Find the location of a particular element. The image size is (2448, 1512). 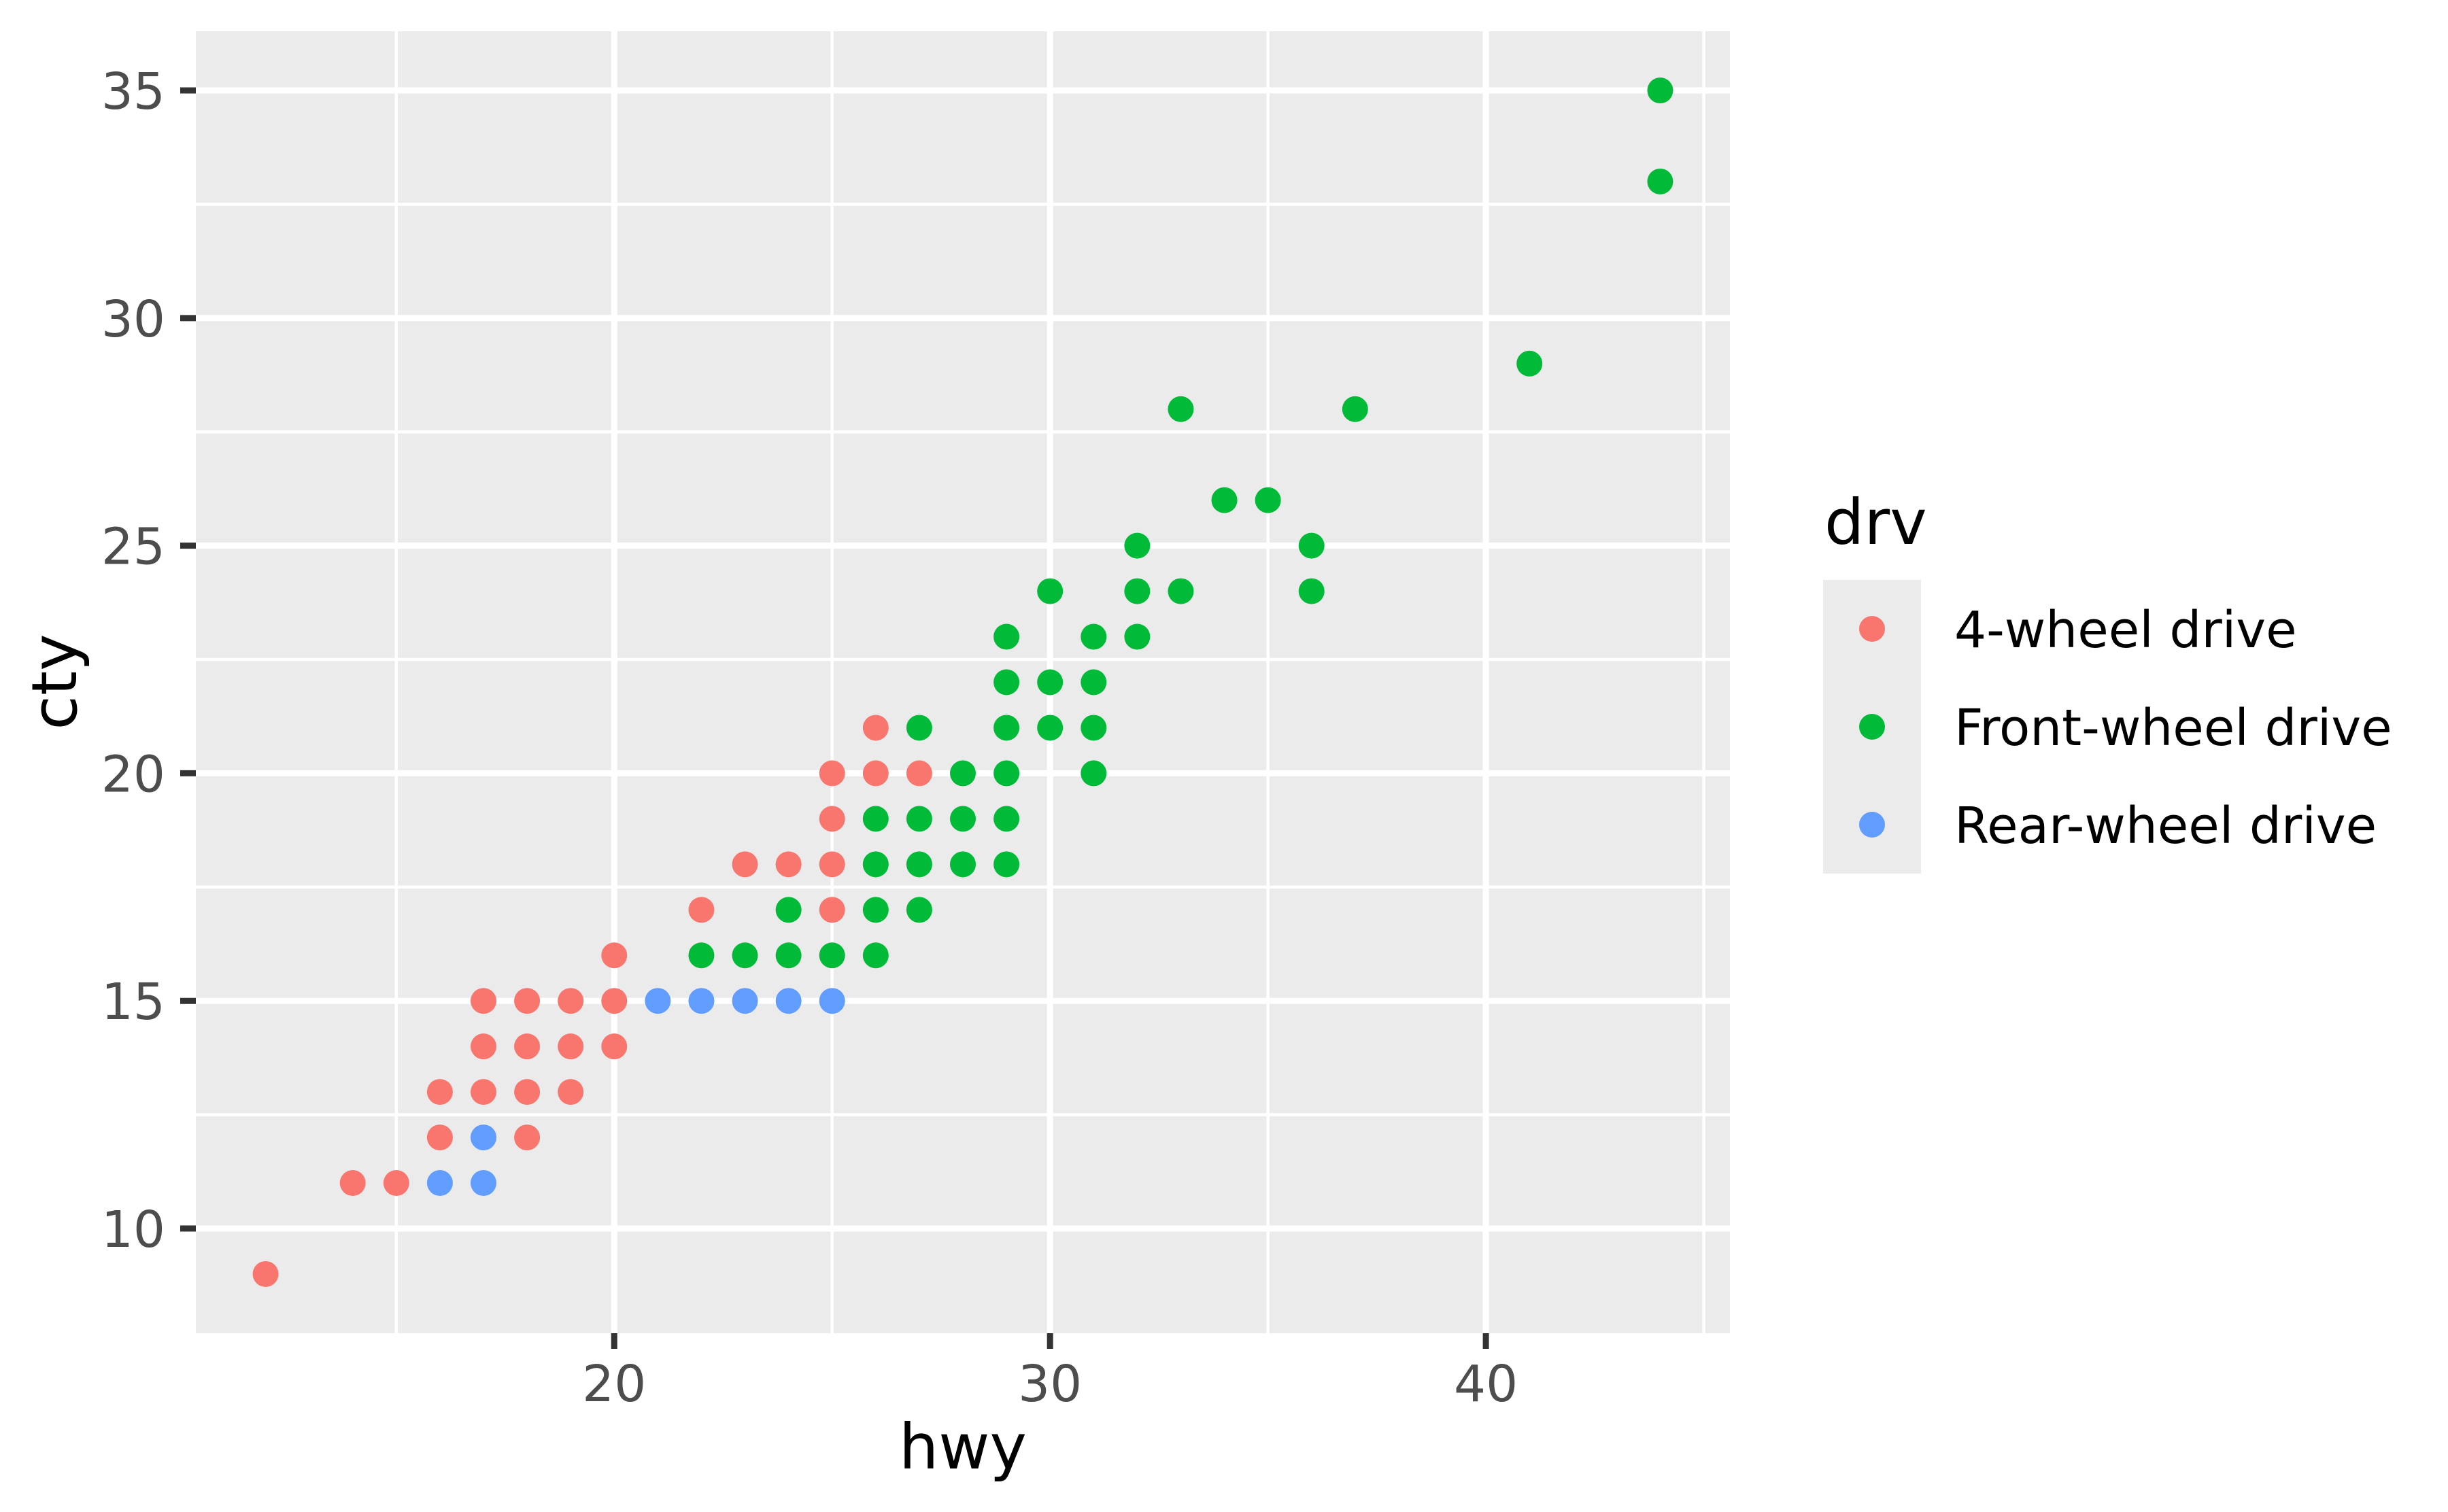

y-tick-label: 10 is located at coordinates (133, 1230).